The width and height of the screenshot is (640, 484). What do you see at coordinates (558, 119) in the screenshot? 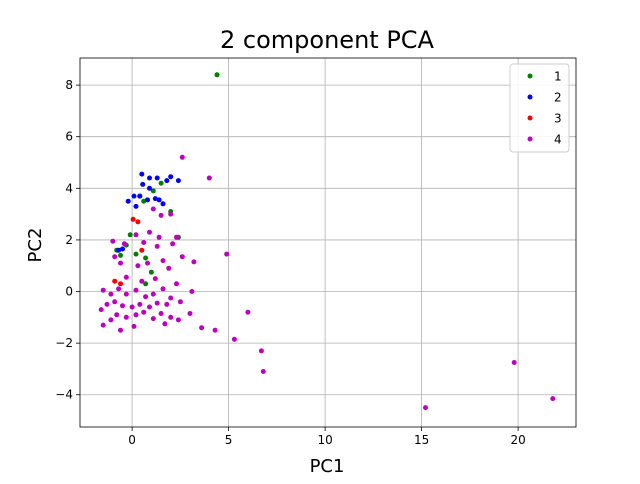
I see `legend-label-series-3: 3` at bounding box center [558, 119].